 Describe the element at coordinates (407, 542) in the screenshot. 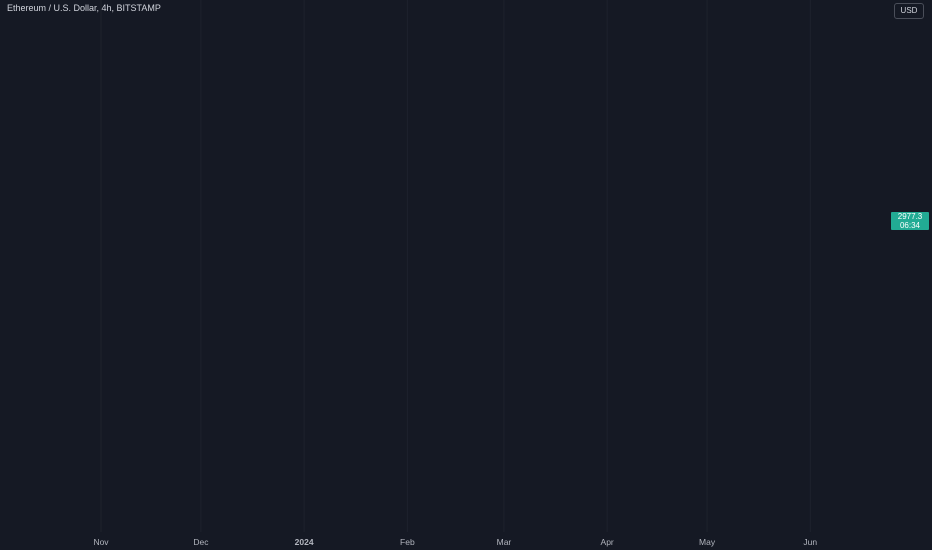

I see `time-tick-label: Feb` at that location.